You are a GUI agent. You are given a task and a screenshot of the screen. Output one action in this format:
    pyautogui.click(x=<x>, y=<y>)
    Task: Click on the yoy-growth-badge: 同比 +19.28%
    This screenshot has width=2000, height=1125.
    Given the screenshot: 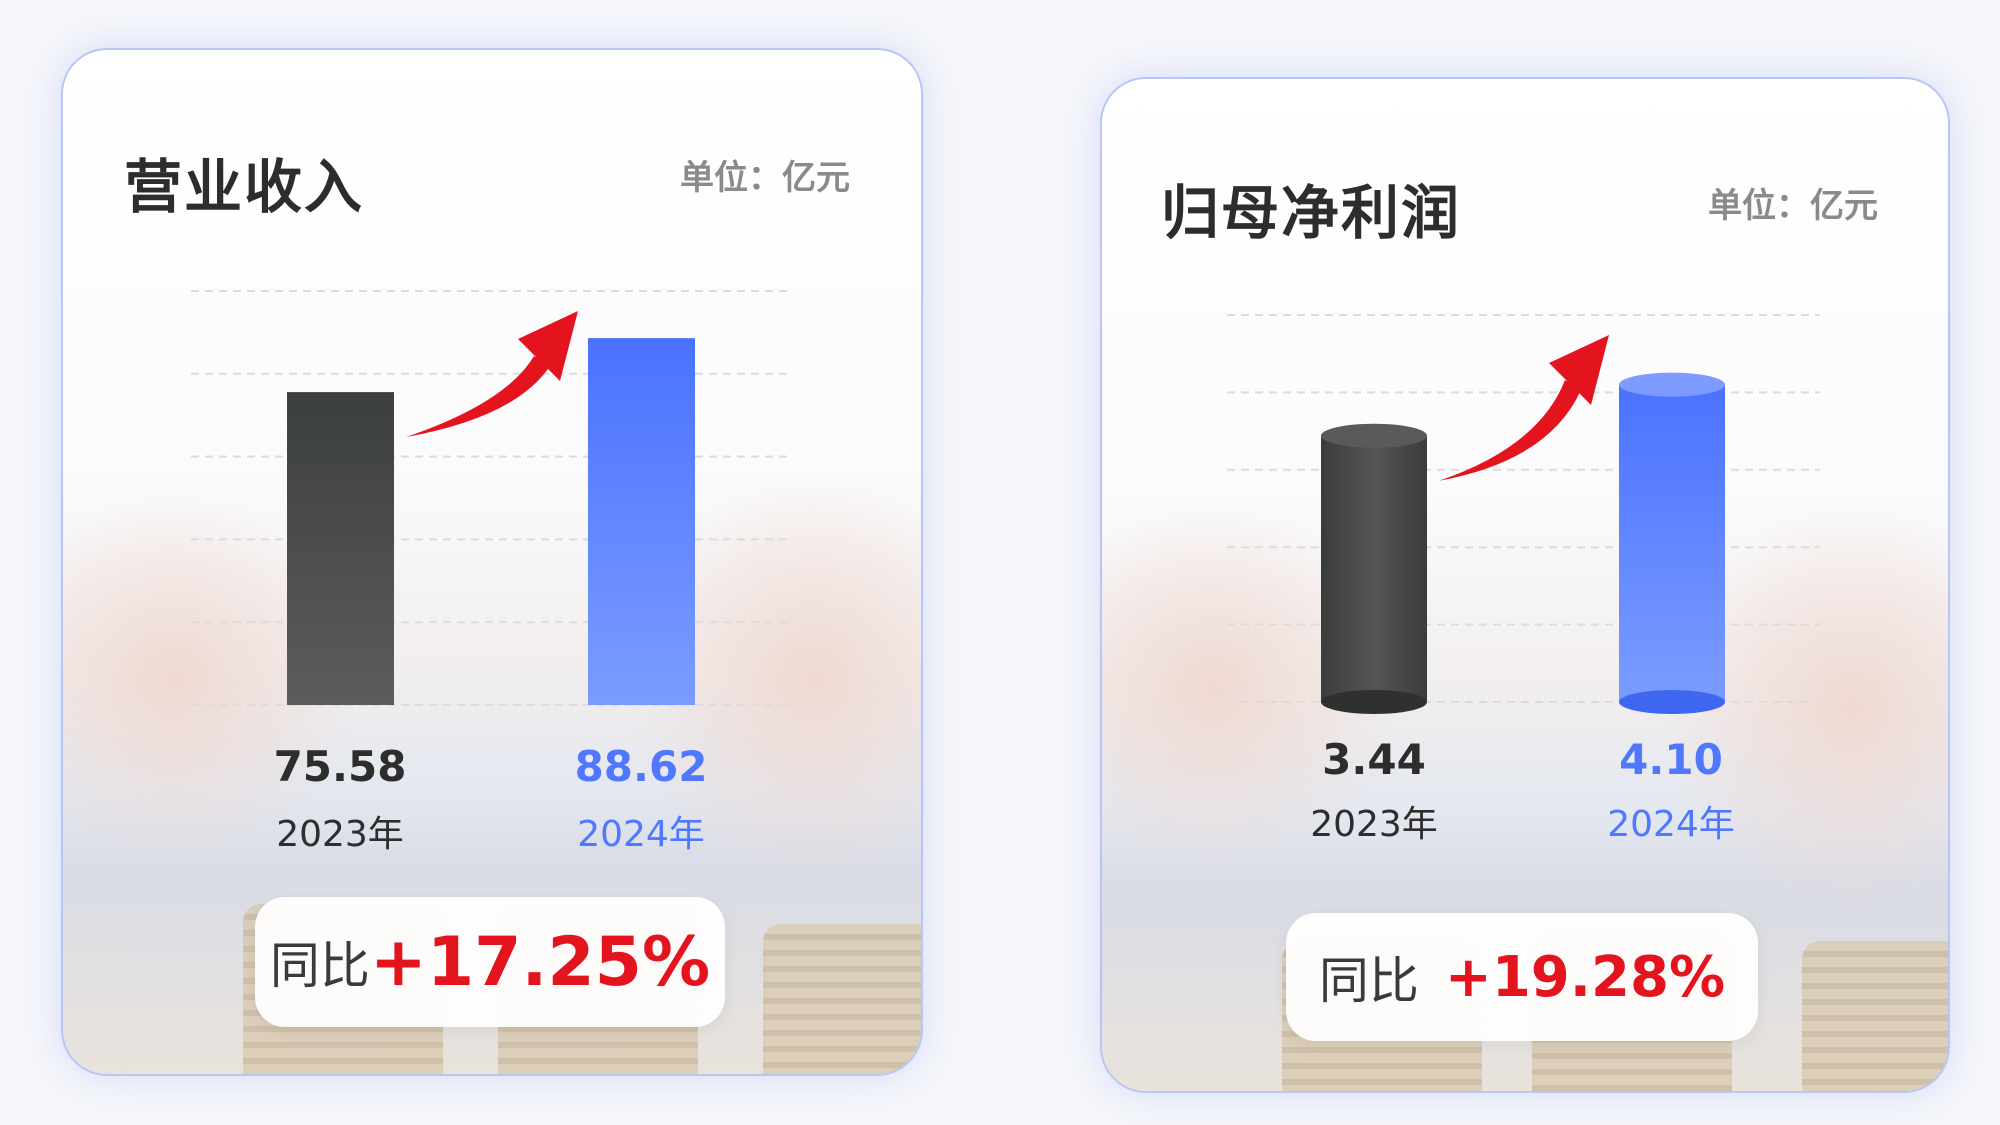 What is the action you would take?
    pyautogui.click(x=1522, y=977)
    